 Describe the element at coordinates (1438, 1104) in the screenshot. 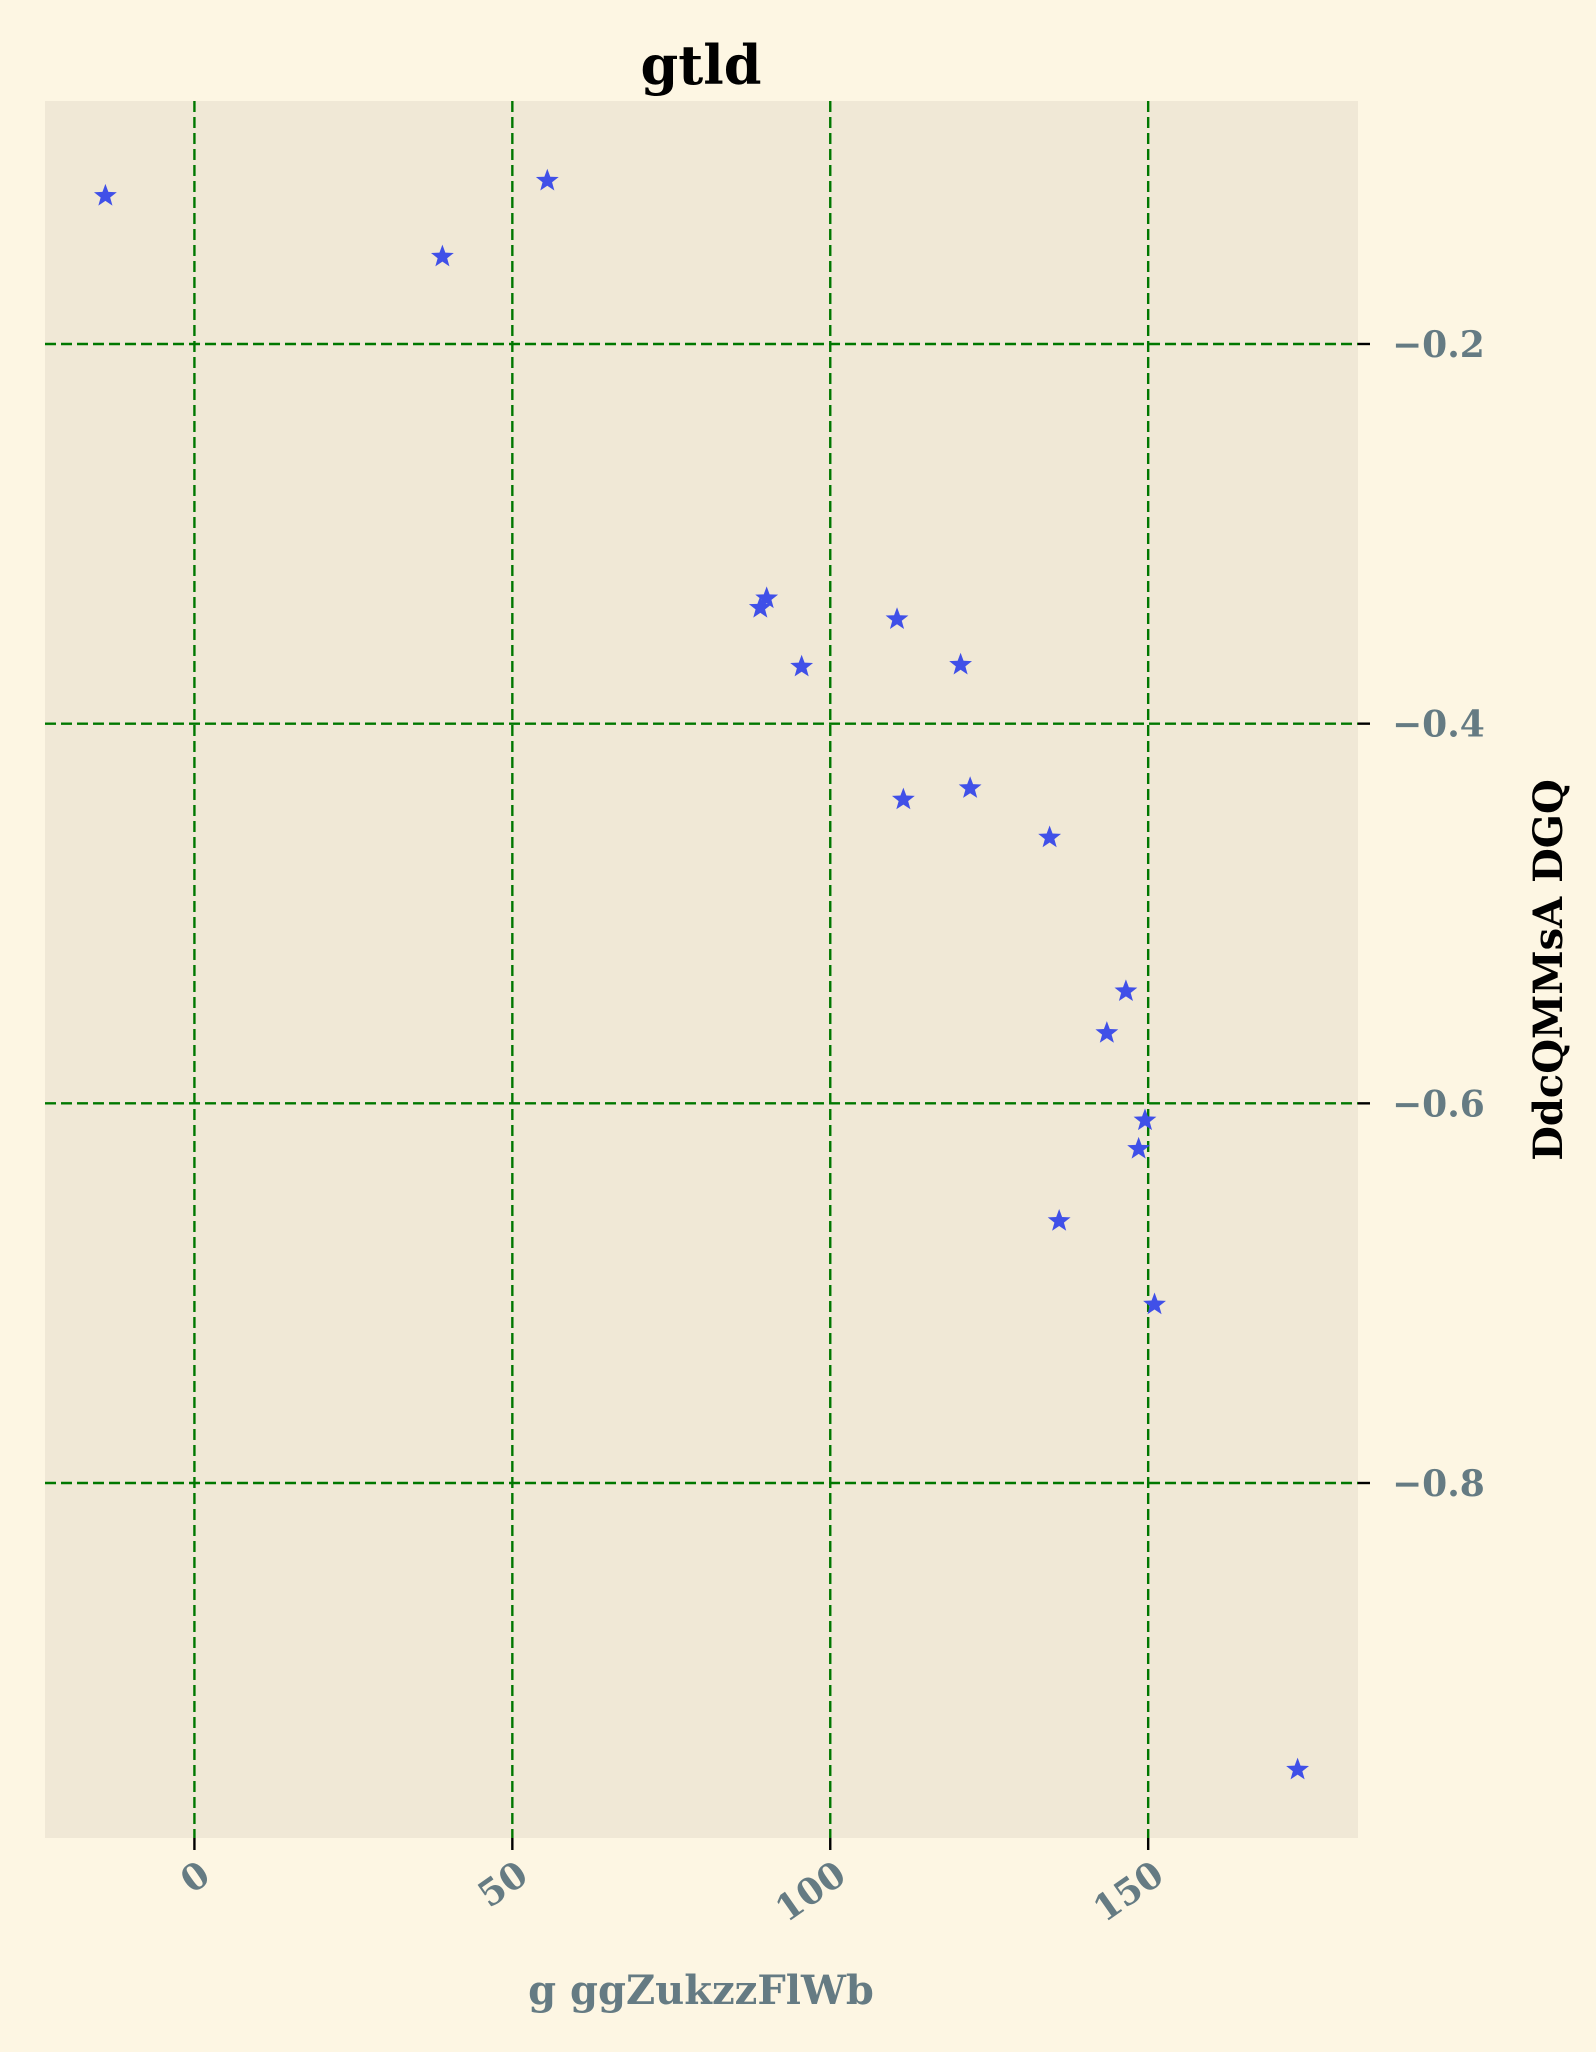

I see `y-tick-label: −0.6` at that location.